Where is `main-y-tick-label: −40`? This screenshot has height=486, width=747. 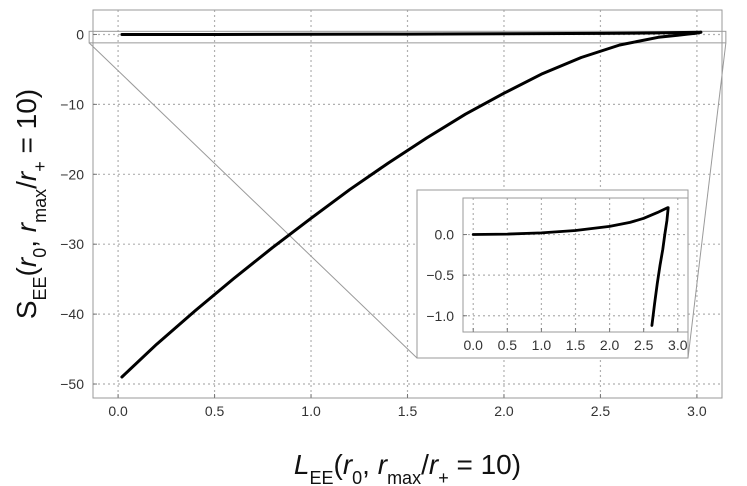
main-y-tick-label: −40 is located at coordinates (72, 314).